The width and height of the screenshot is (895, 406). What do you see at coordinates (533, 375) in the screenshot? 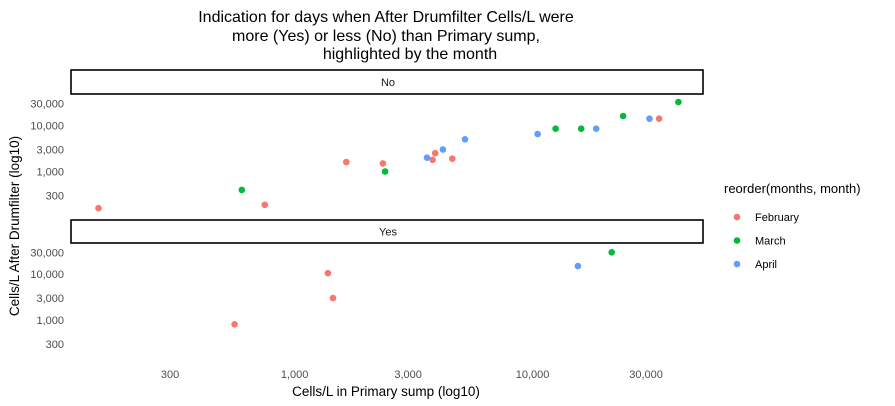
I see `x-tick-label: 10,000` at bounding box center [533, 375].